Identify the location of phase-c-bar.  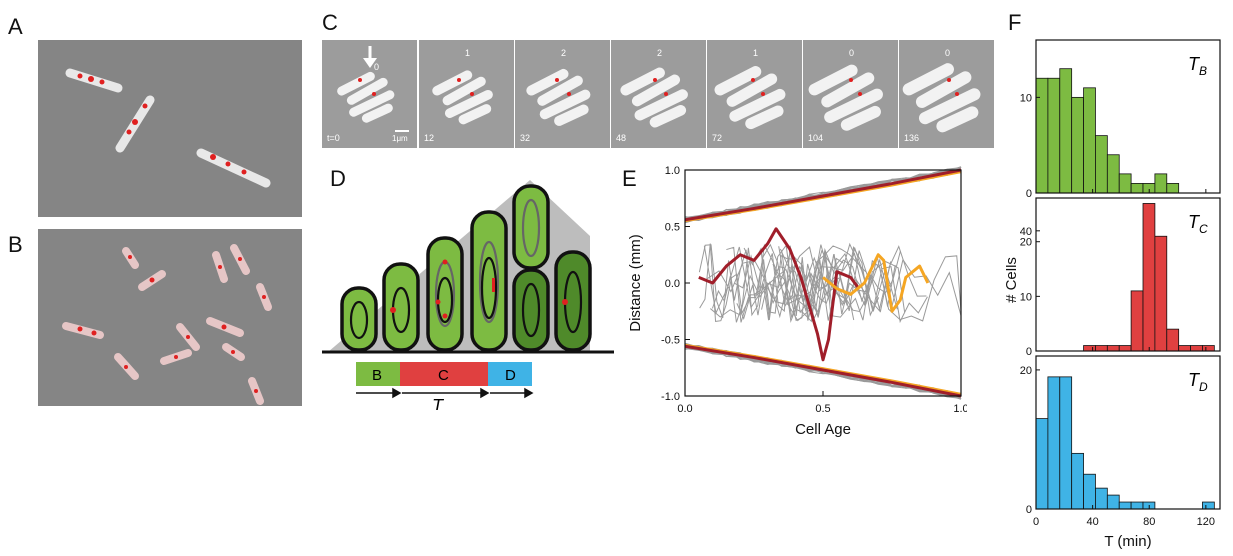
(444, 374).